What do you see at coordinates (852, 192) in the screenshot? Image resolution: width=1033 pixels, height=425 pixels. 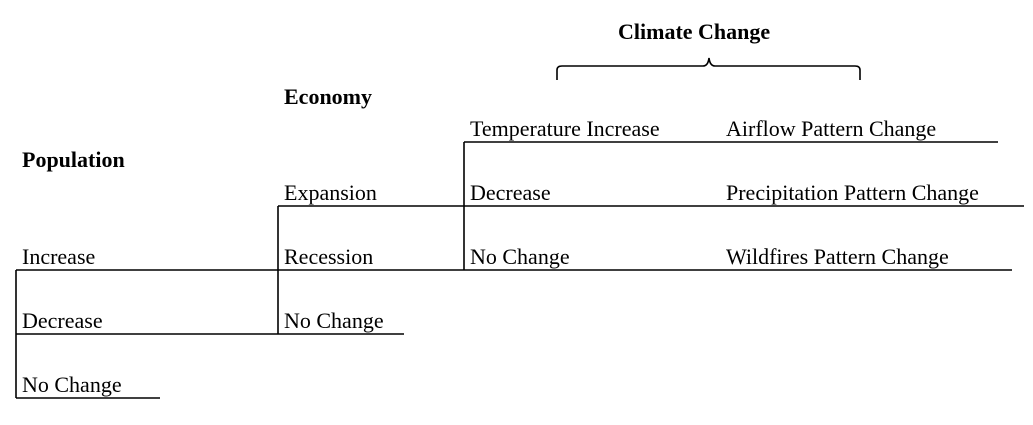 I see `climate-precipitation-pattern-change: Precipitation Pattern Change` at bounding box center [852, 192].